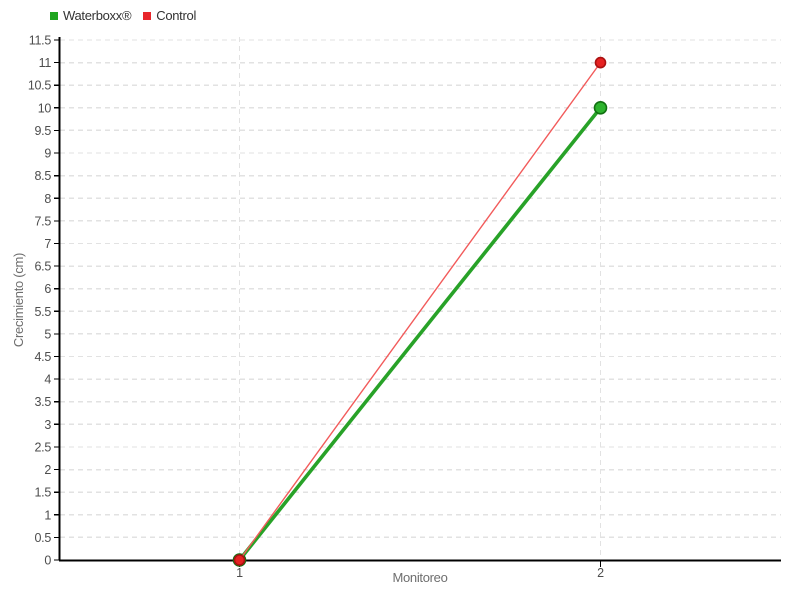  I want to click on y-tick-label: 1.5, so click(43, 493).